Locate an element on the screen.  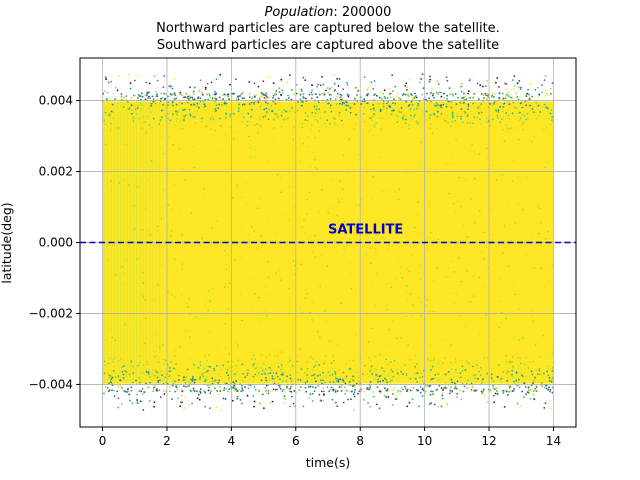
x-tick-label: 12 is located at coordinates (488, 441).